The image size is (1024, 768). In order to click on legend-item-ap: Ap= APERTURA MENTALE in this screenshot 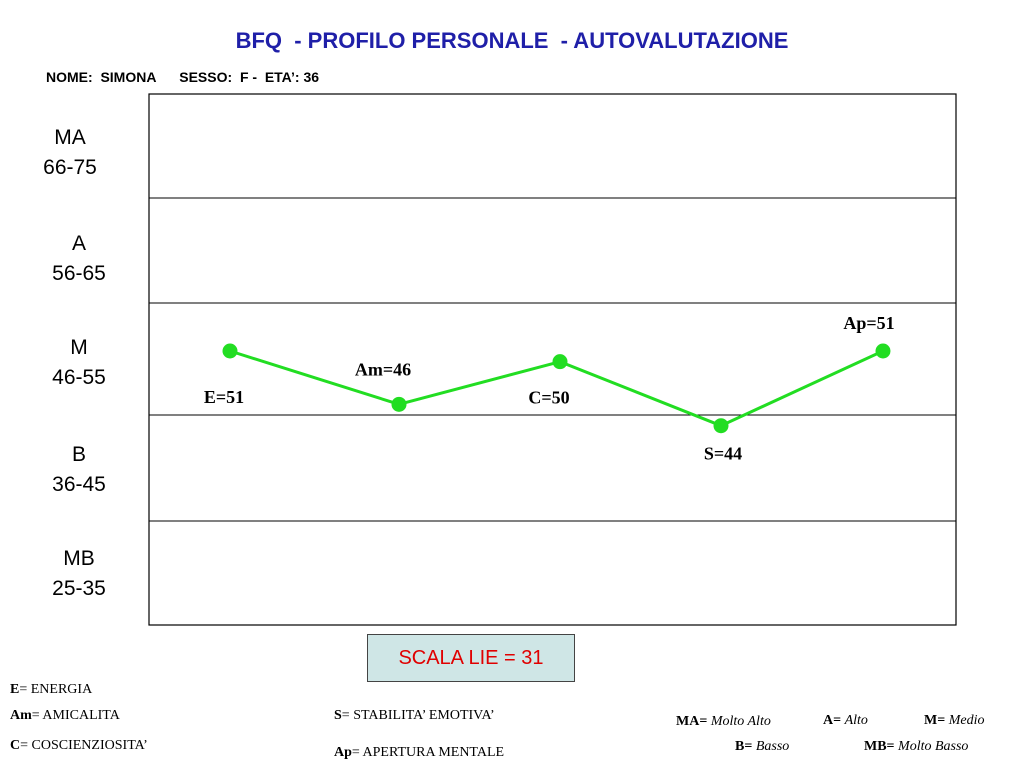, I will do `click(419, 753)`.